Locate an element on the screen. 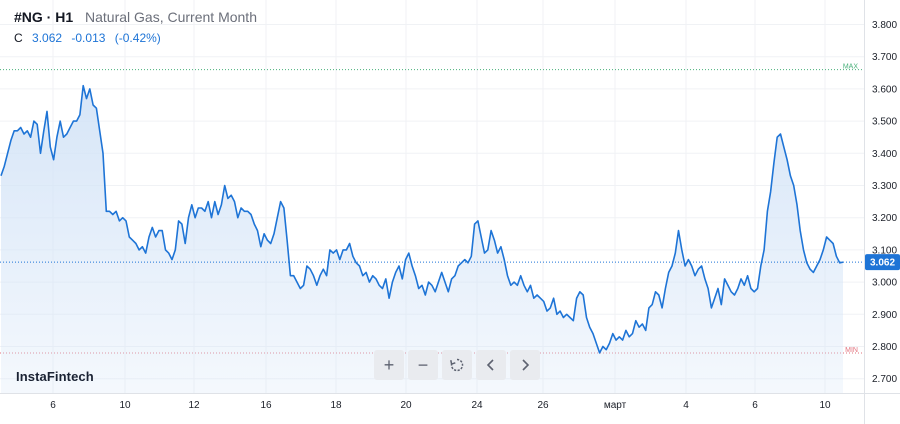  scroll-left-button is located at coordinates (491, 365).